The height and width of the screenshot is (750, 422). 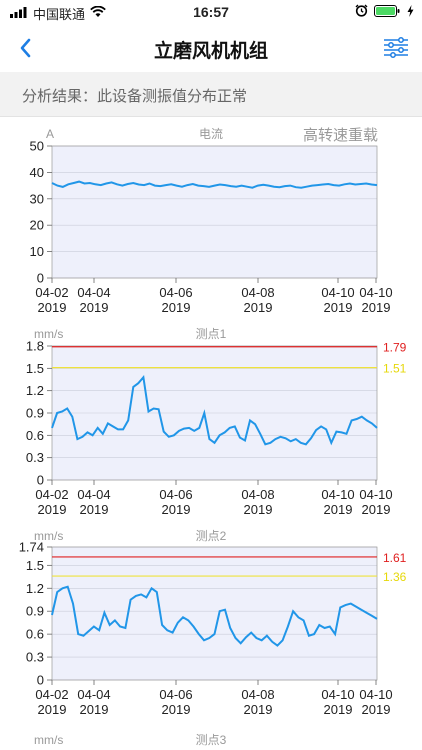 I want to click on analysis-result-bar: 分析结果：此设备测振值分布正常, so click(x=211, y=94).